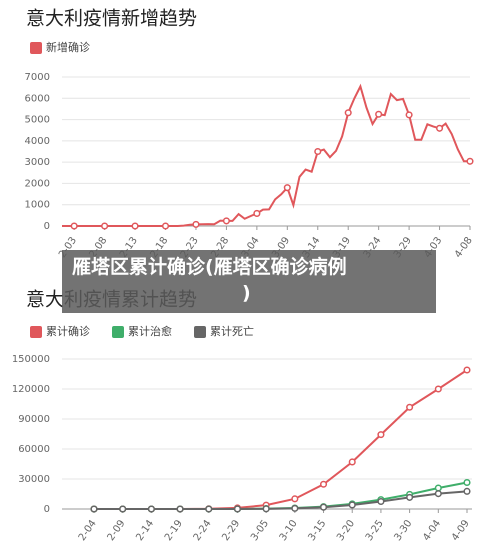  Describe the element at coordinates (68, 331) in the screenshot. I see `legend-label: 累计确诊` at that location.